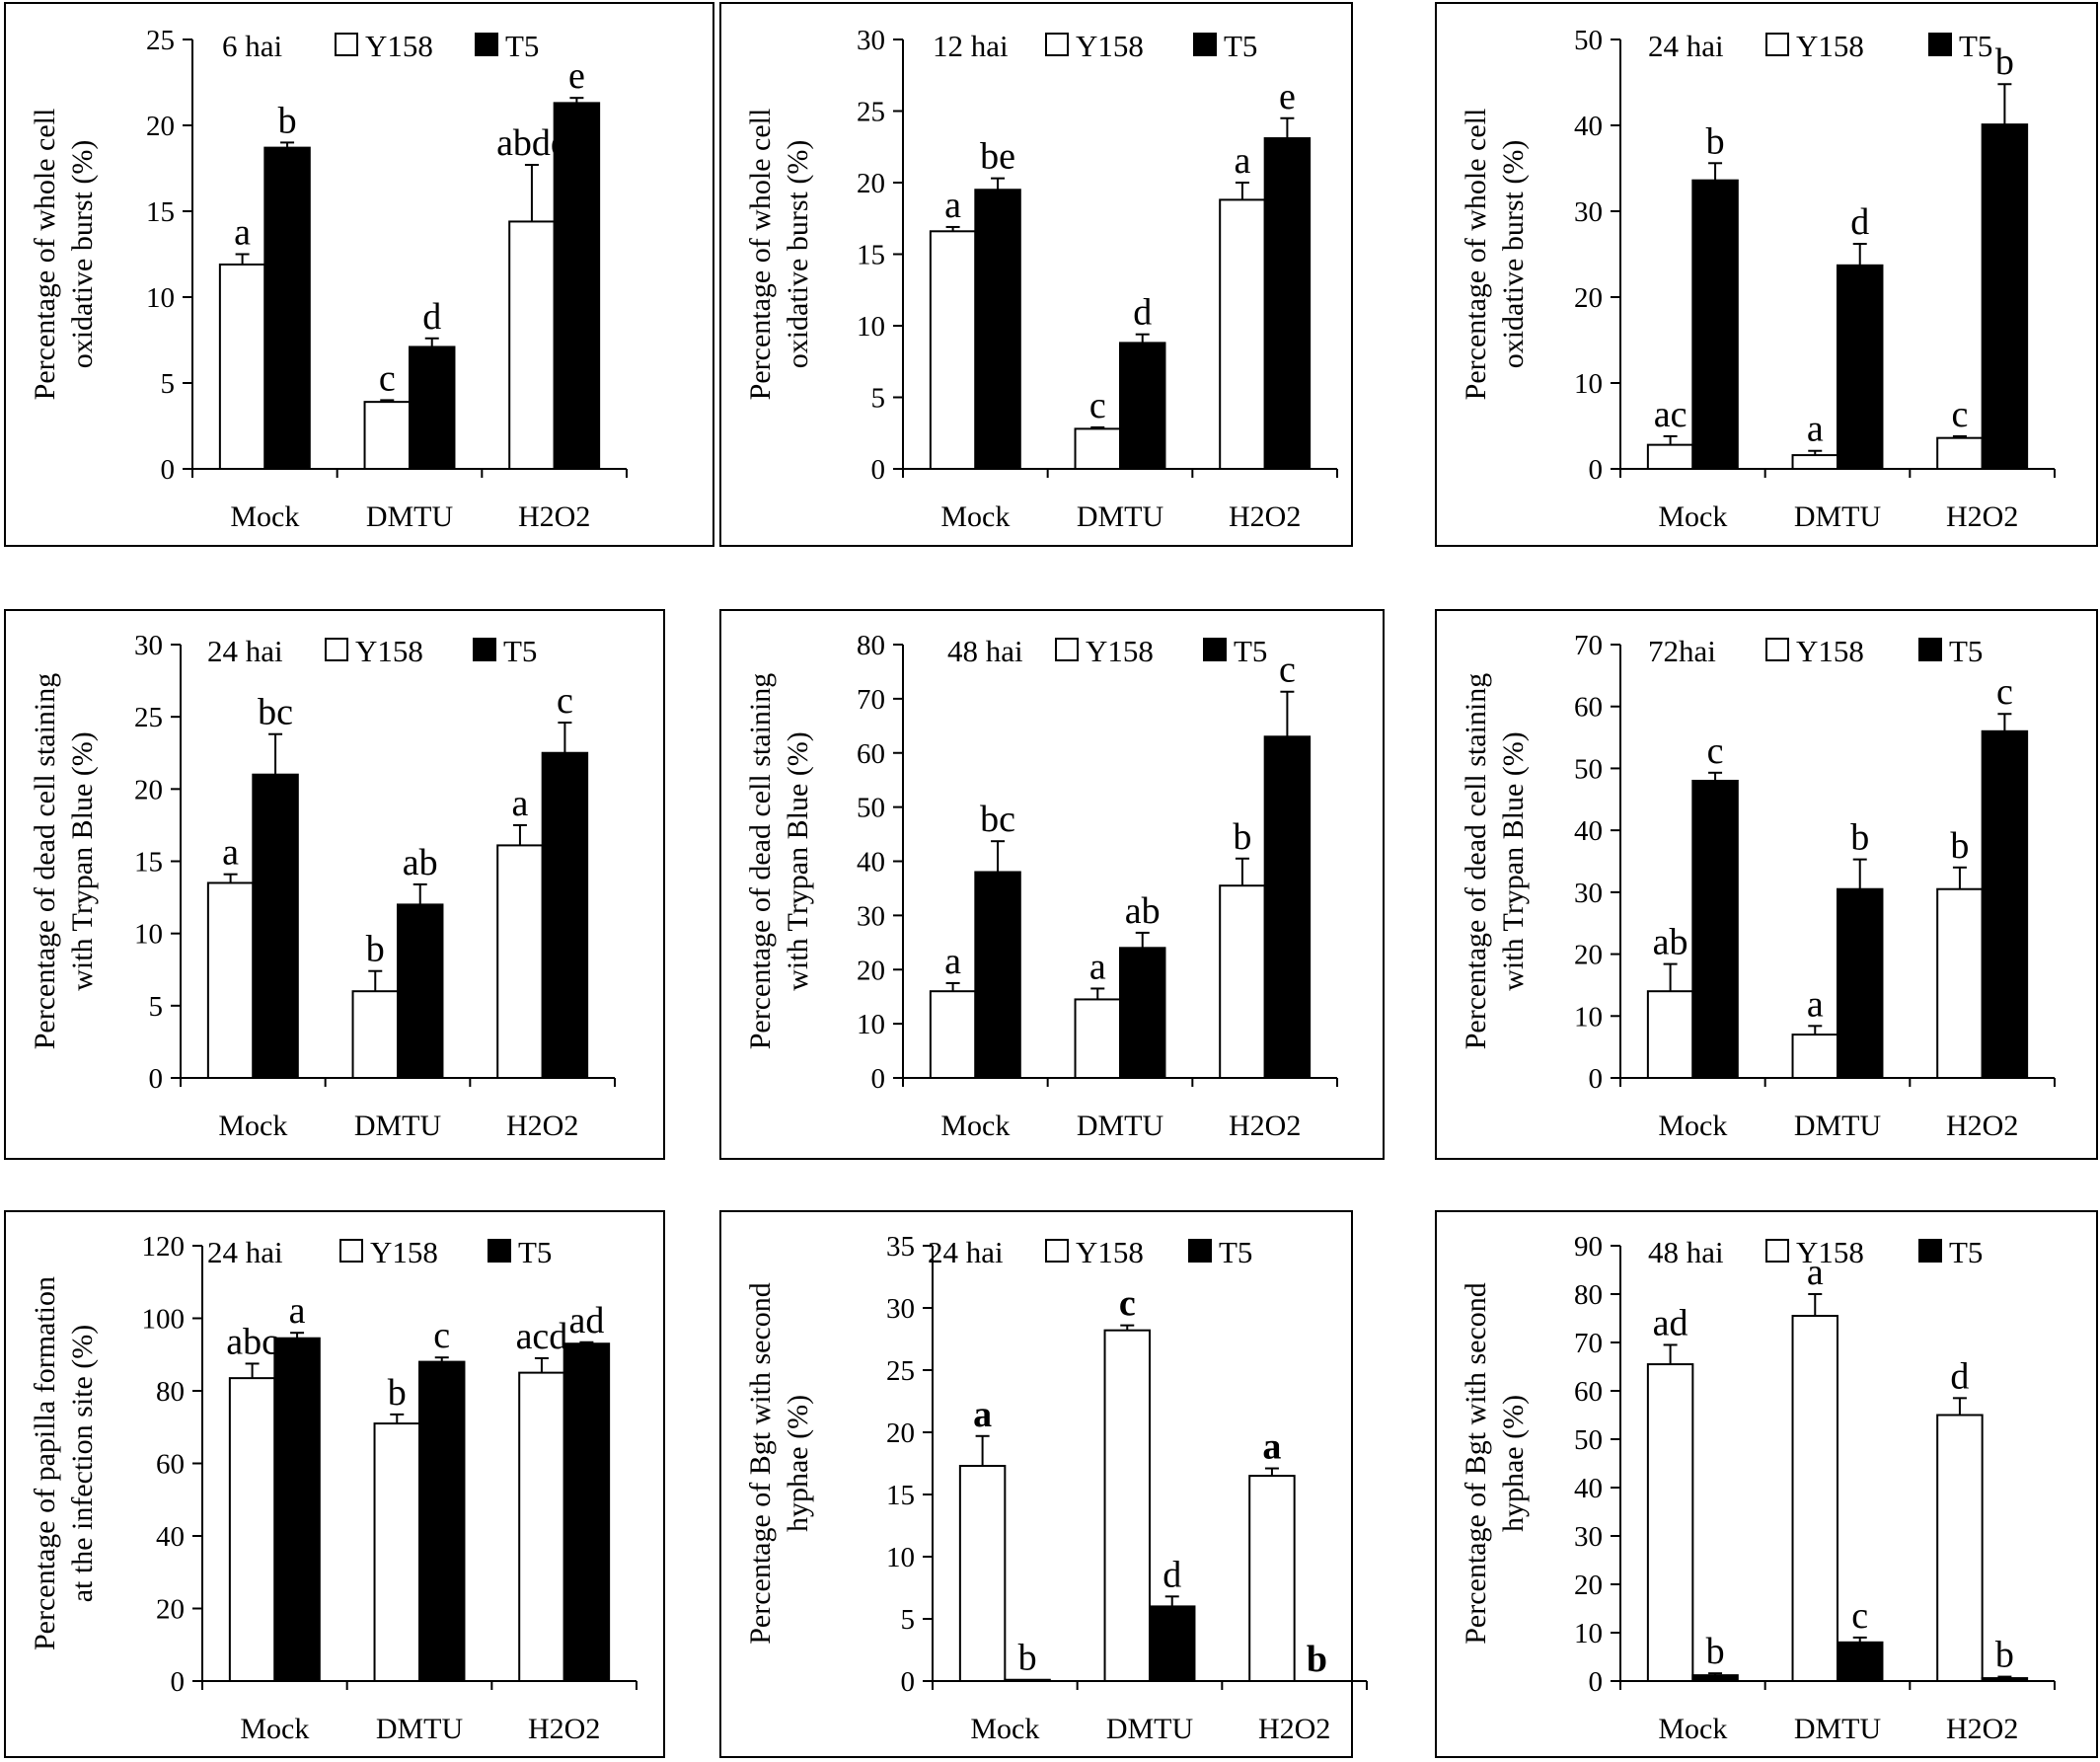 This screenshot has width=2100, height=1762. Describe the element at coordinates (761, 255) in the screenshot. I see `y-axis-title-line: Percentage of whole cell` at that location.